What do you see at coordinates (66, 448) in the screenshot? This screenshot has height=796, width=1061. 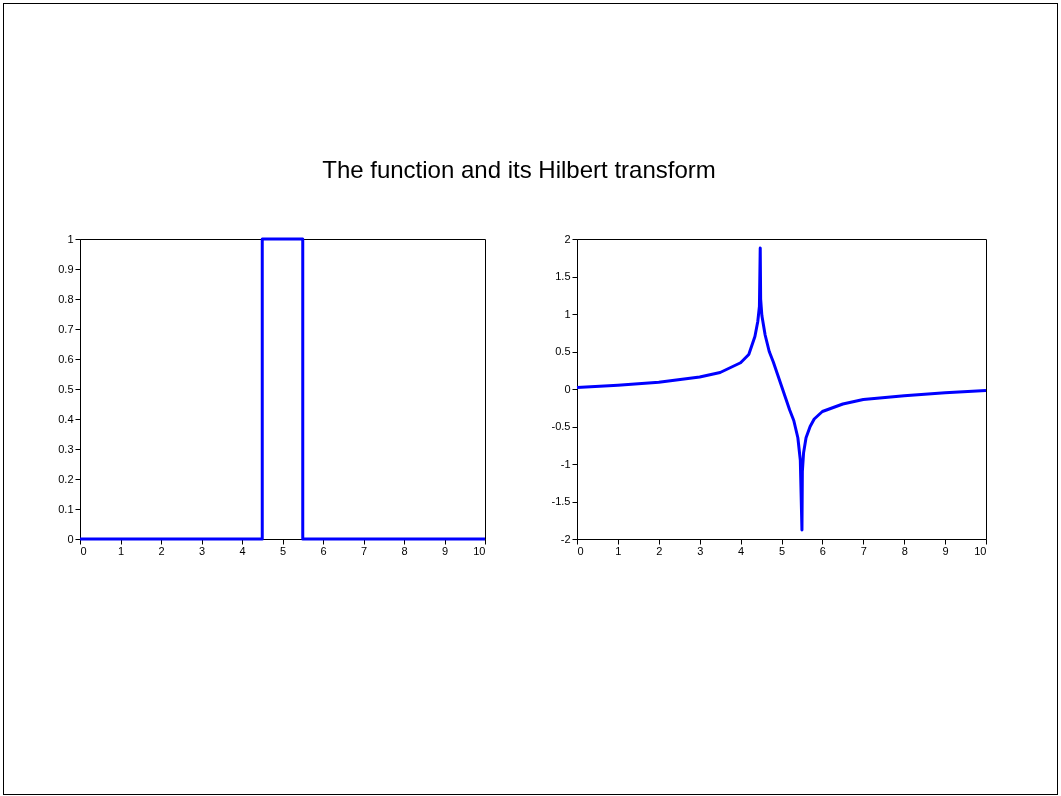 I see `y-tick-label: 0.3` at bounding box center [66, 448].